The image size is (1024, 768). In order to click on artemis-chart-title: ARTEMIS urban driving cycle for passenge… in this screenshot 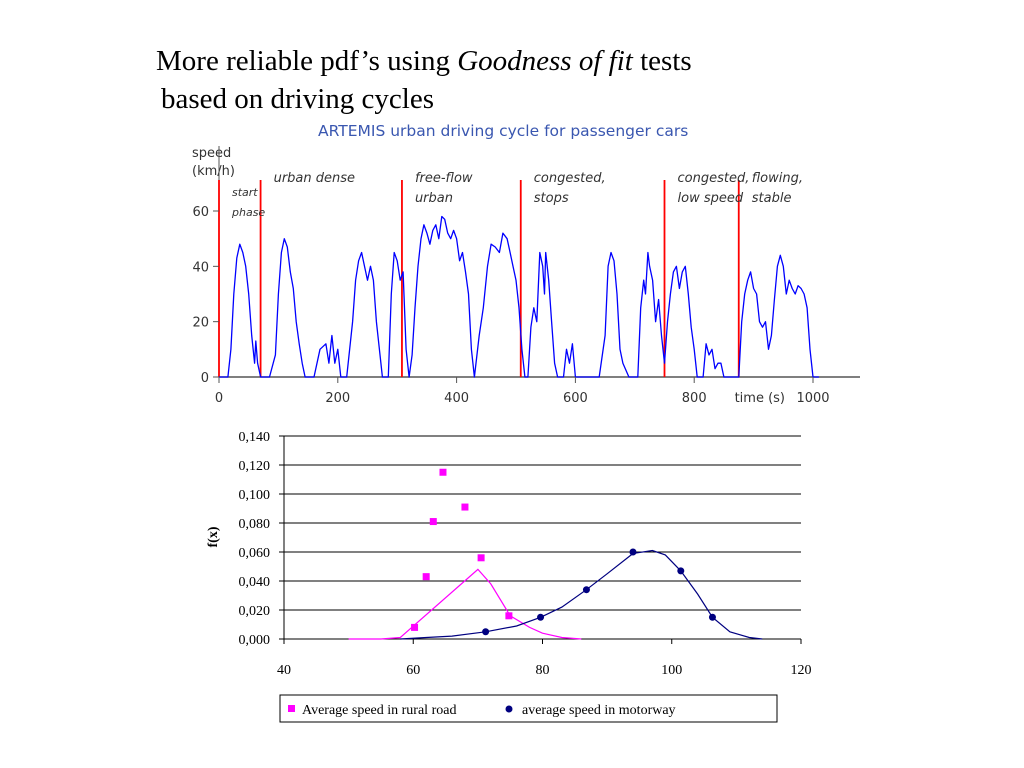, I will do `click(503, 131)`.